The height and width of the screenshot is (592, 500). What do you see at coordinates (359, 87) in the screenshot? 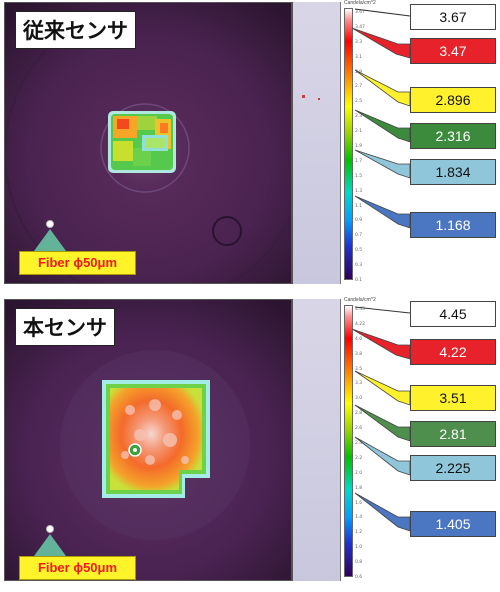
I see `colorbar-tick-label: 2.7` at bounding box center [359, 87].